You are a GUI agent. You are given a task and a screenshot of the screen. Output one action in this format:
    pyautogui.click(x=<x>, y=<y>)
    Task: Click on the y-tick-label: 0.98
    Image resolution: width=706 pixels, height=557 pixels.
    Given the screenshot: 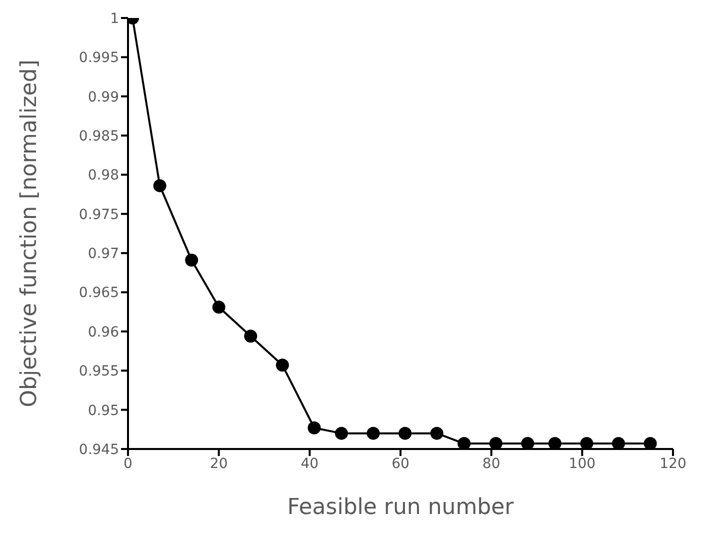 What is the action you would take?
    pyautogui.click(x=103, y=176)
    